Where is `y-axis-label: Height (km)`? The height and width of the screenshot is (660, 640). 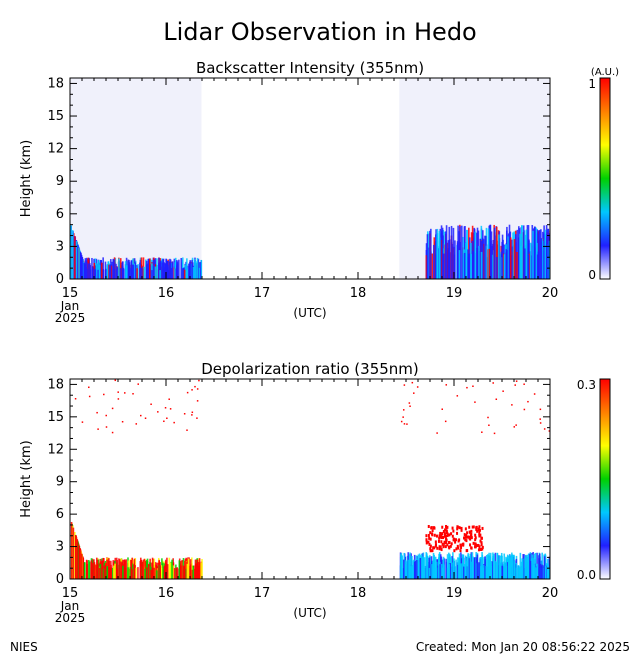 y-axis-label: Height (km) is located at coordinates (26, 478).